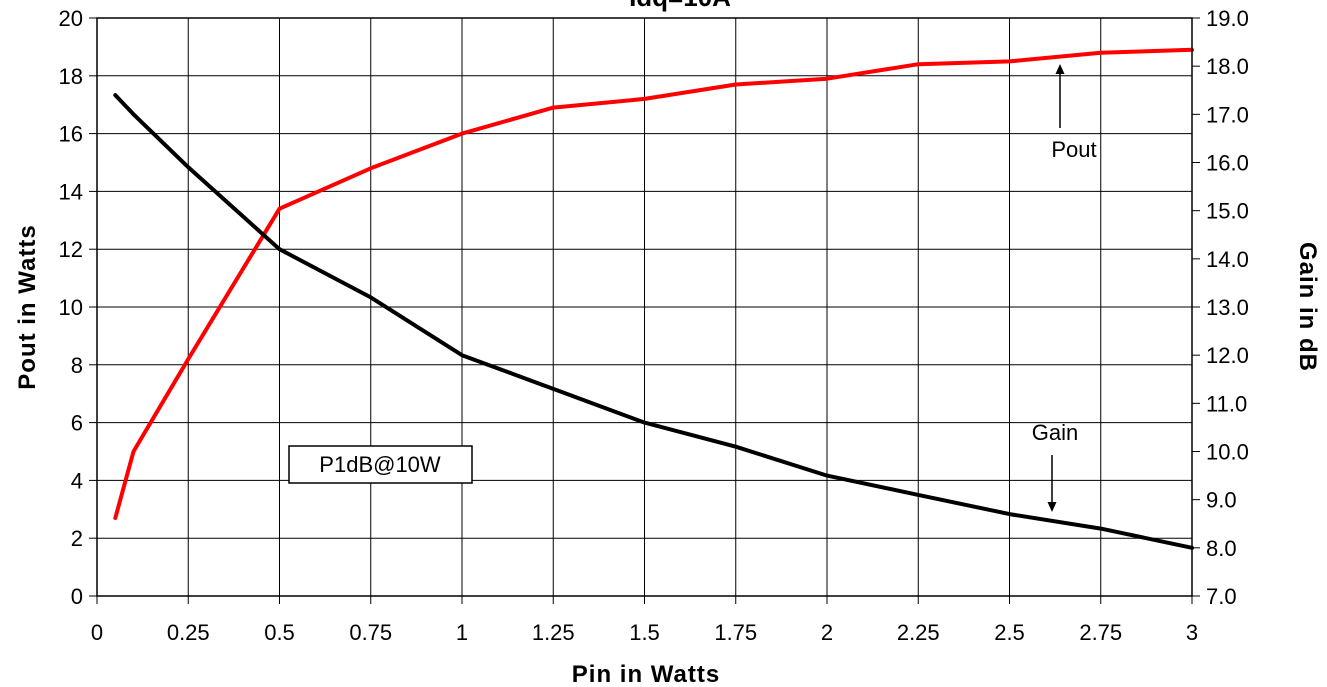  What do you see at coordinates (1227, 163) in the screenshot?
I see `y-right-tick-label: 16.0` at bounding box center [1227, 163].